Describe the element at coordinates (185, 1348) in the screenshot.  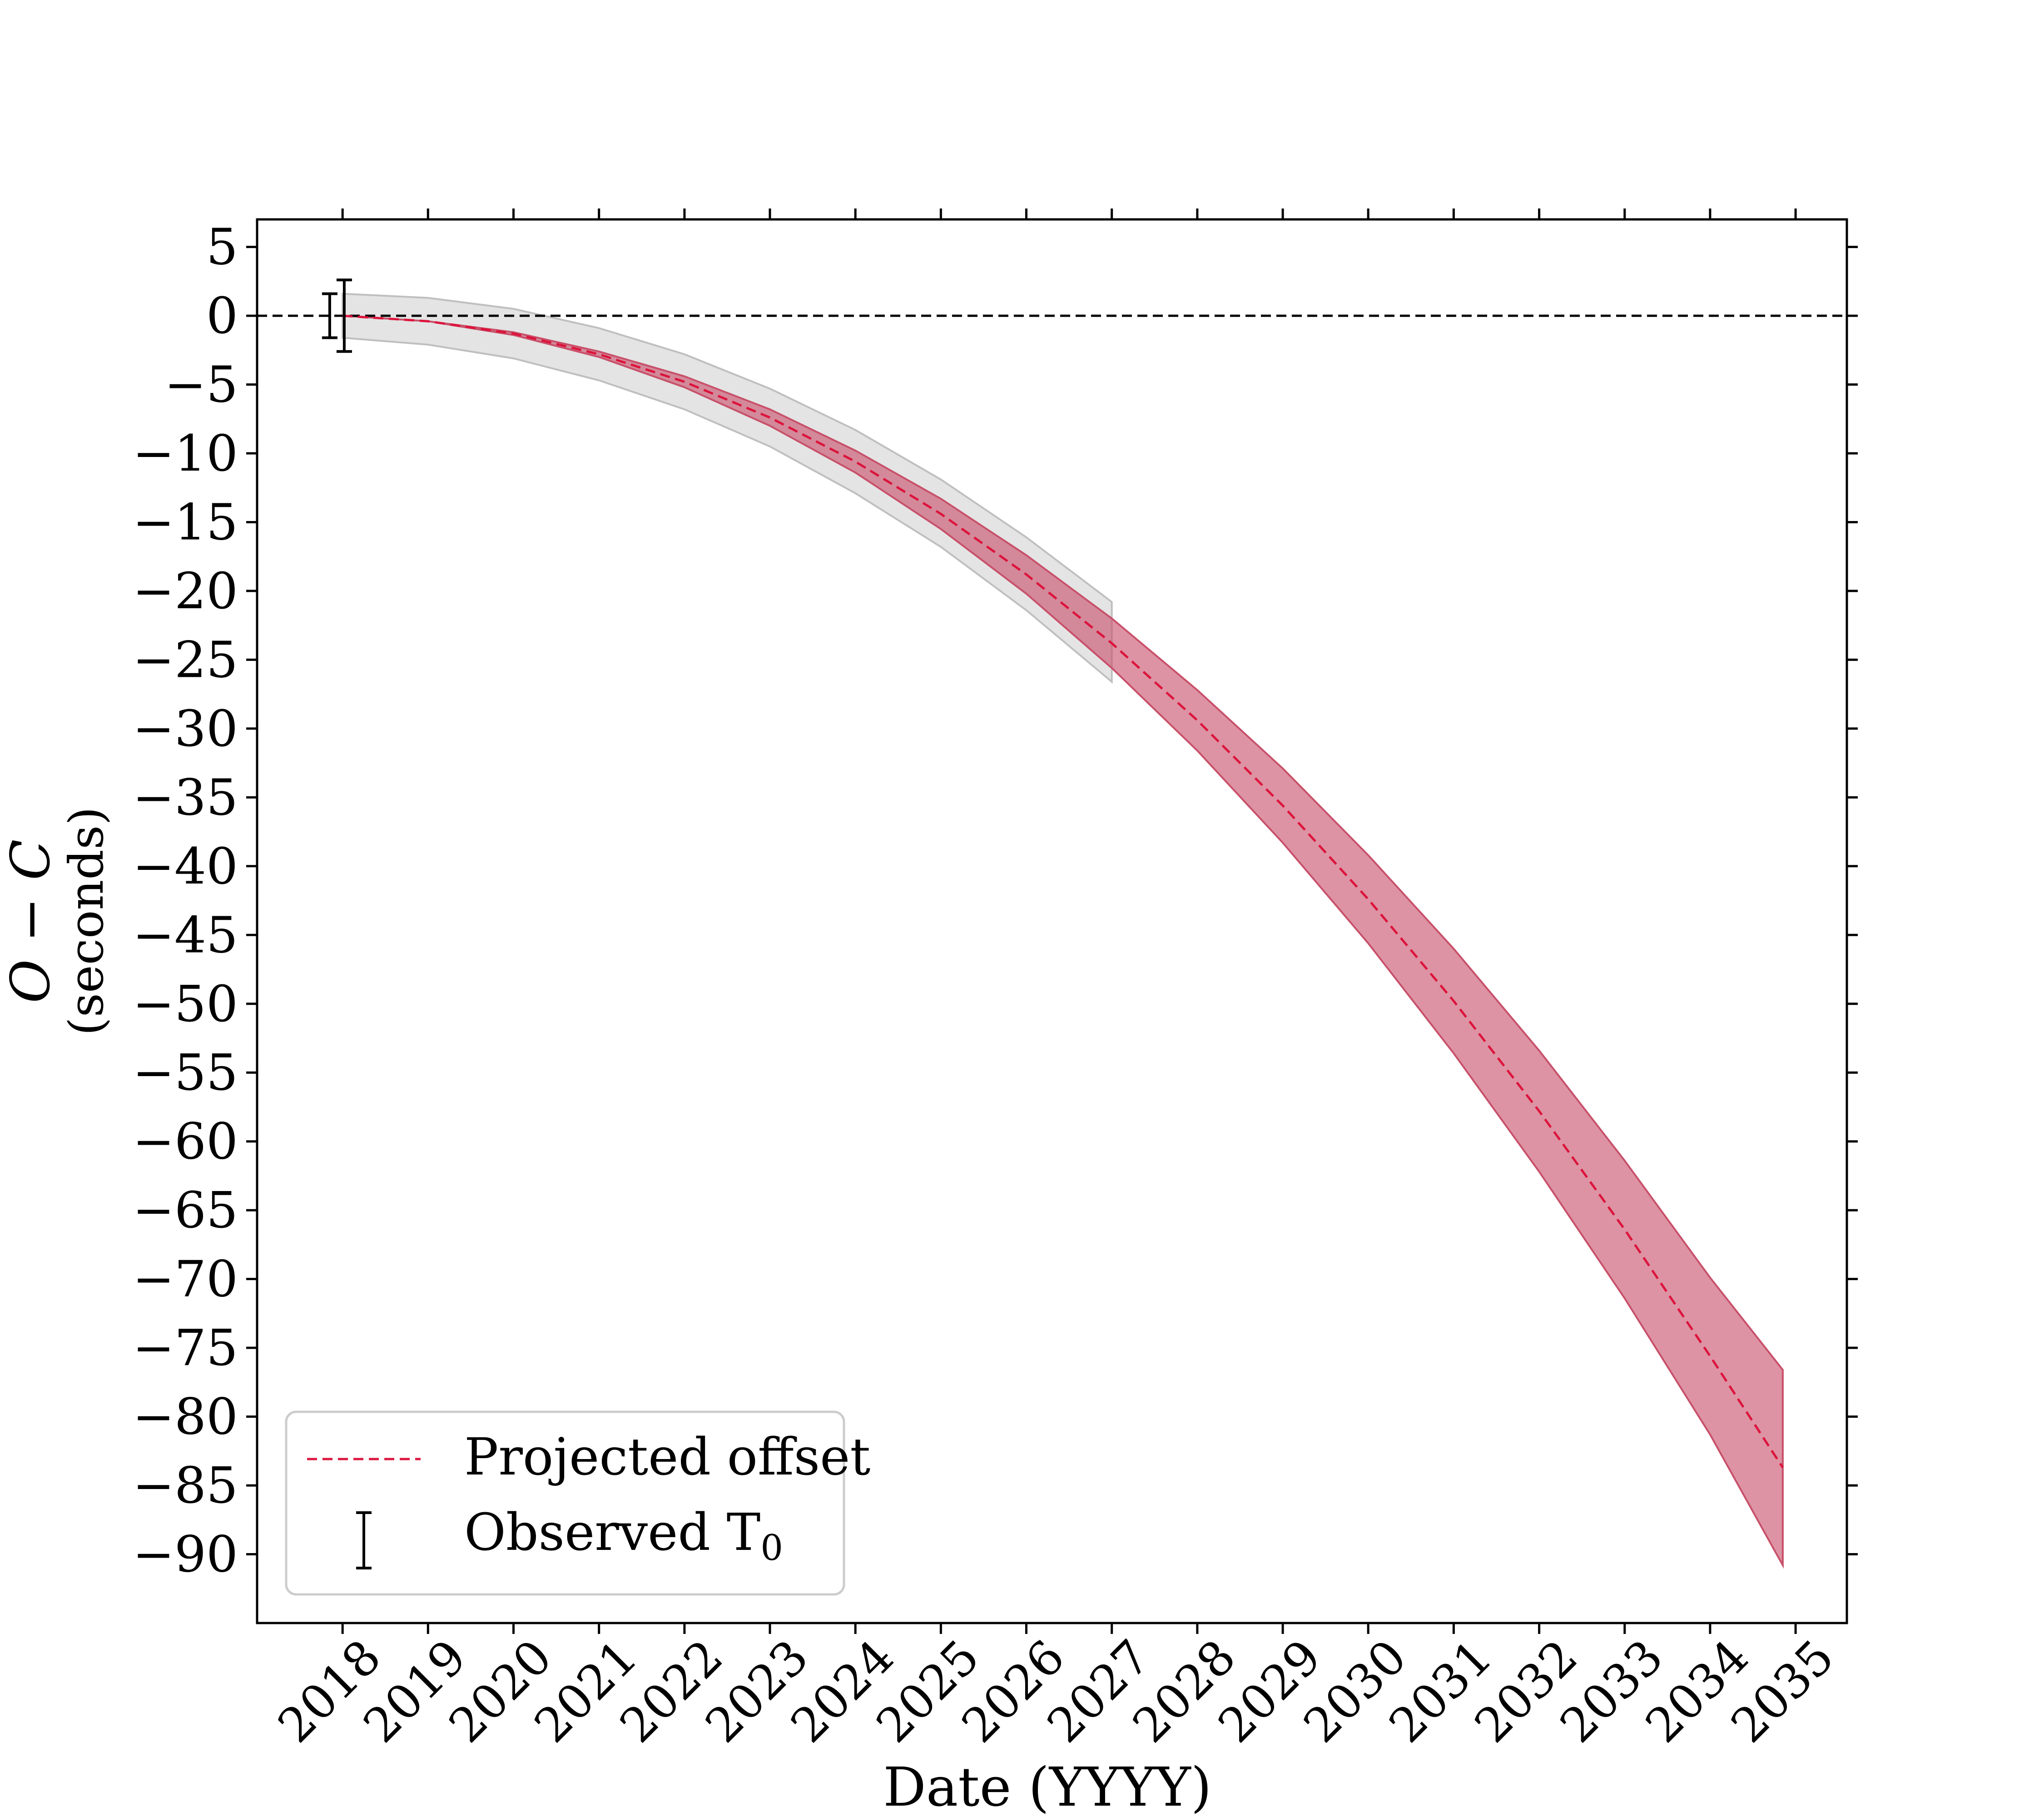
I see `y-tick-label: −75` at that location.